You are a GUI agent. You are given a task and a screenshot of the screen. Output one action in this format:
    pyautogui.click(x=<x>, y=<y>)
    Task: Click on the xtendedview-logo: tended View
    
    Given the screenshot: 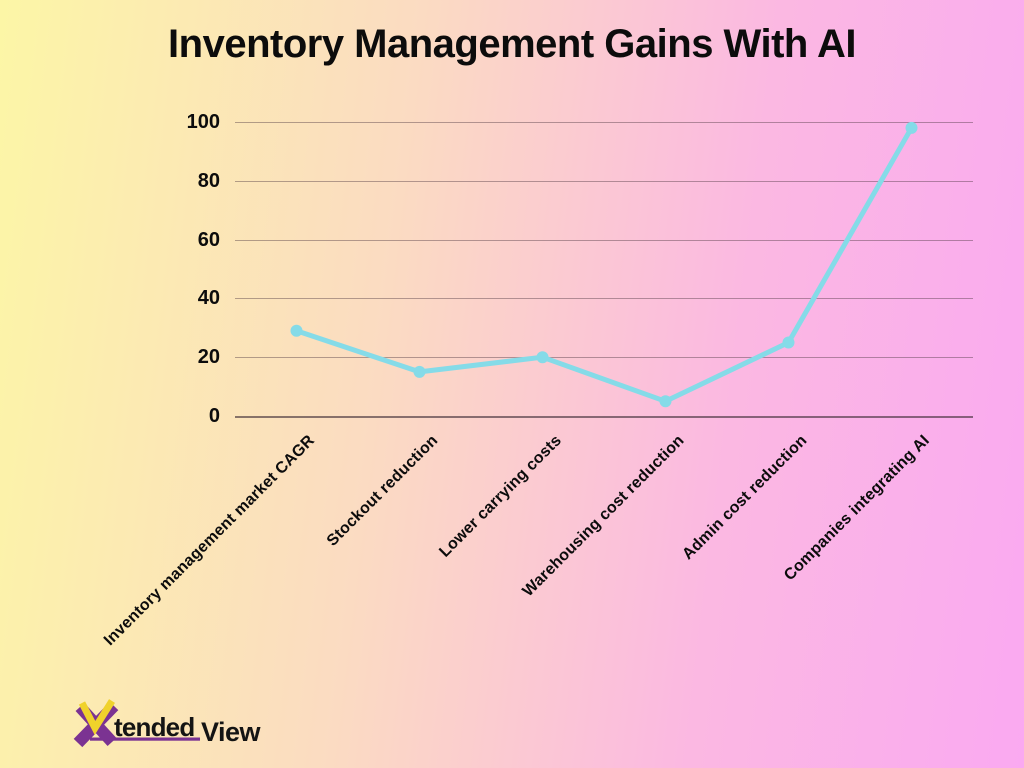 What is the action you would take?
    pyautogui.click(x=175, y=726)
    